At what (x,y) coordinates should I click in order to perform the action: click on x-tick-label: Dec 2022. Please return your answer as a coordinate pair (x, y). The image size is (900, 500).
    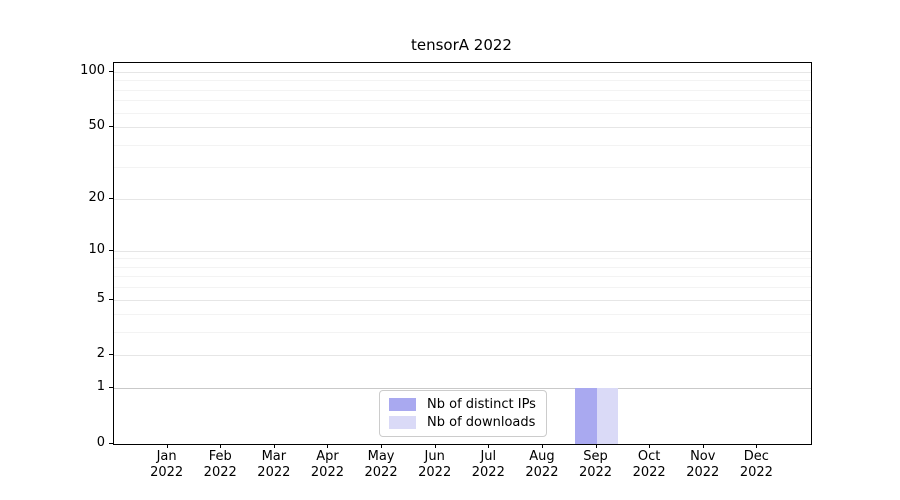
    Looking at the image, I should click on (756, 464).